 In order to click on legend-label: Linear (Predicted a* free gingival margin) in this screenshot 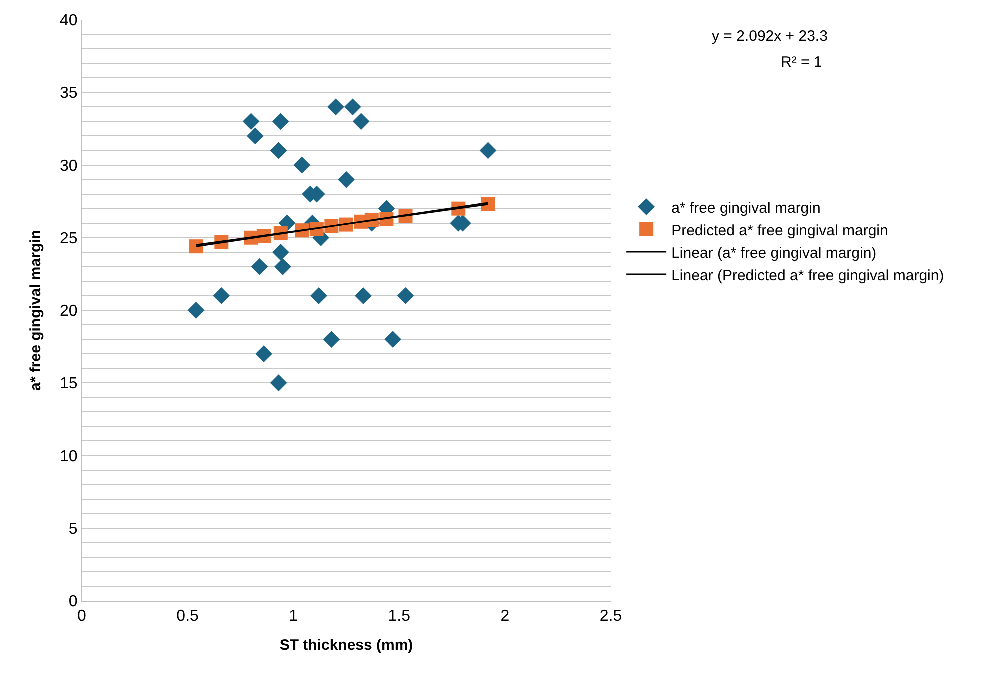, I will do `click(808, 275)`.